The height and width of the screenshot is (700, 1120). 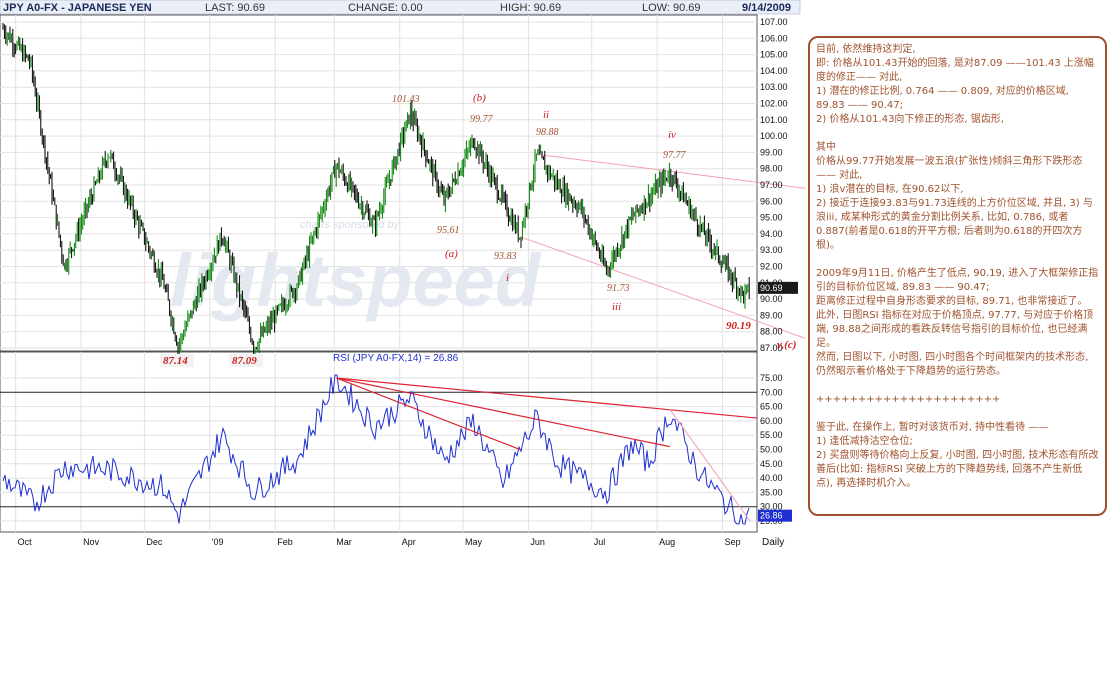 I want to click on last-price-marker, so click(x=778, y=287).